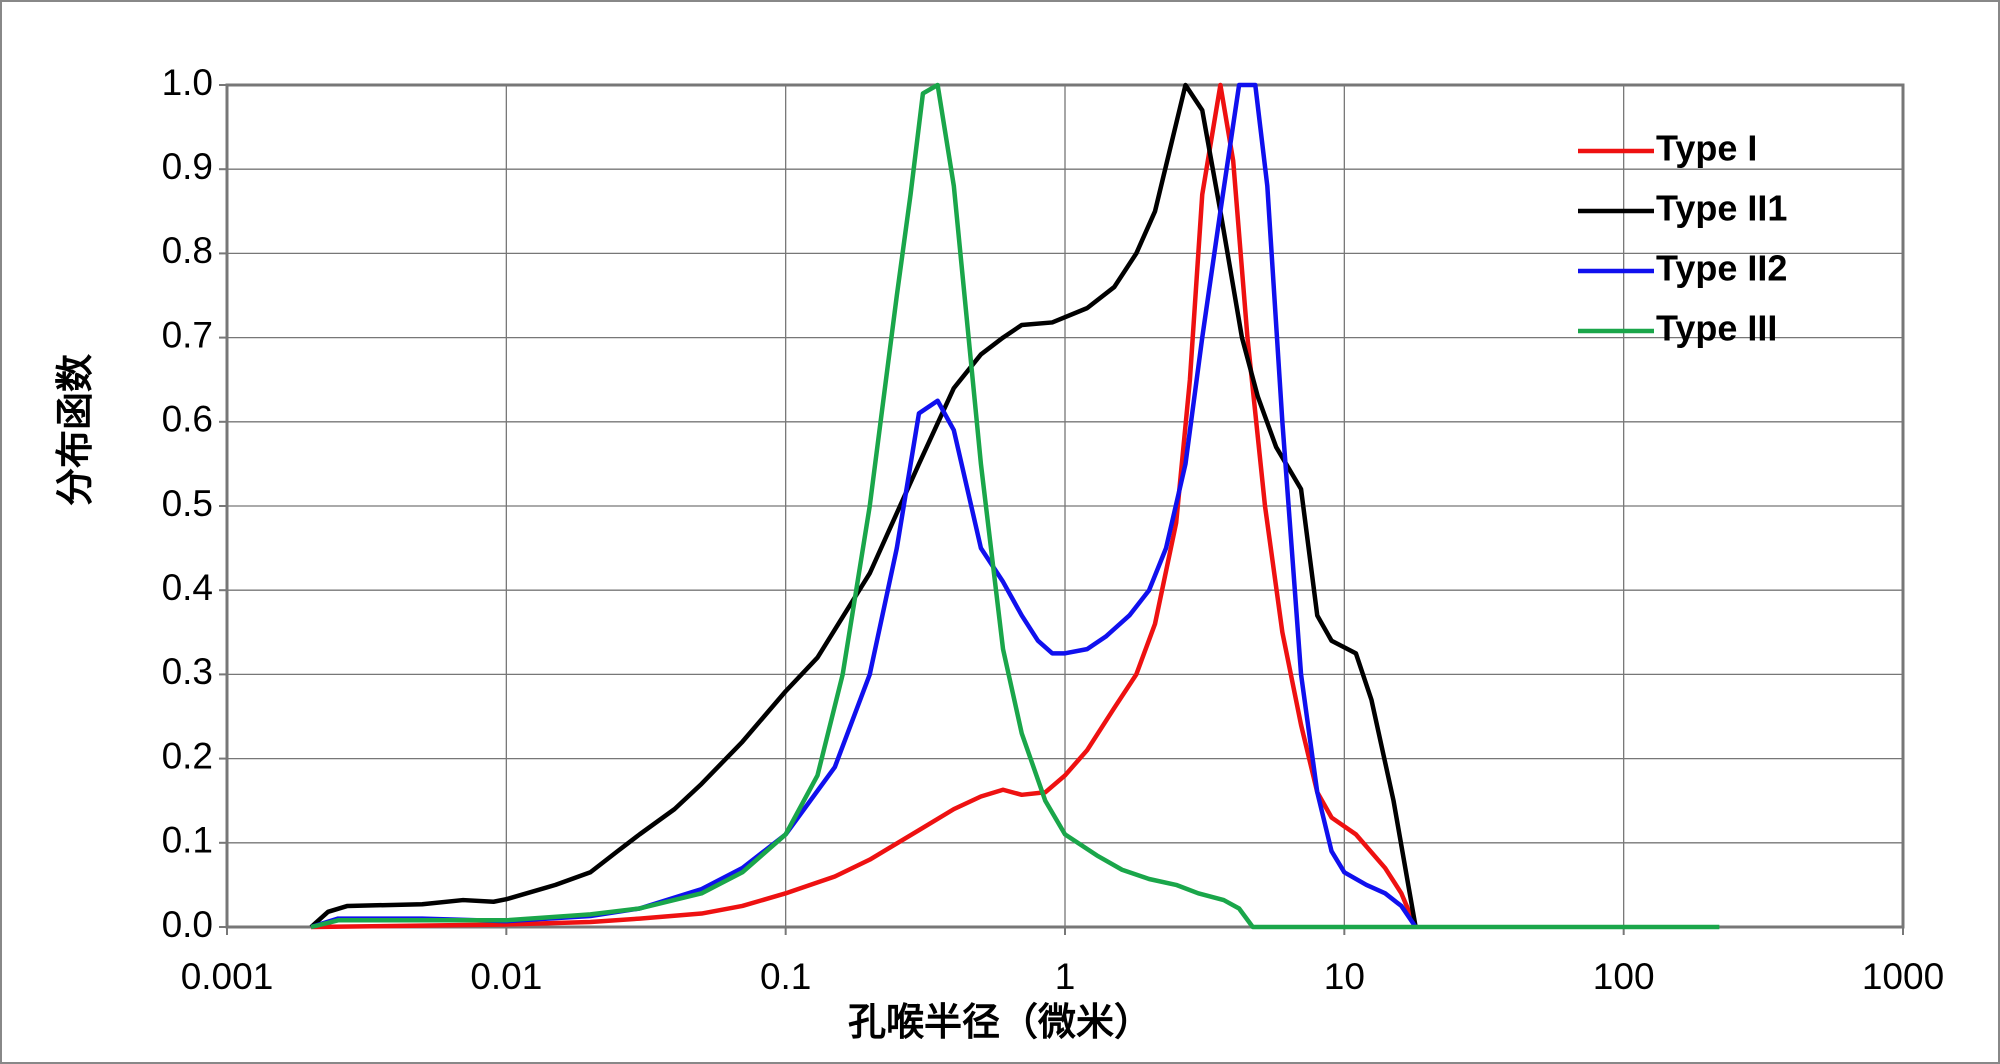 This screenshot has height=1064, width=2000. I want to click on legend-label: Type II1, so click(1721, 208).